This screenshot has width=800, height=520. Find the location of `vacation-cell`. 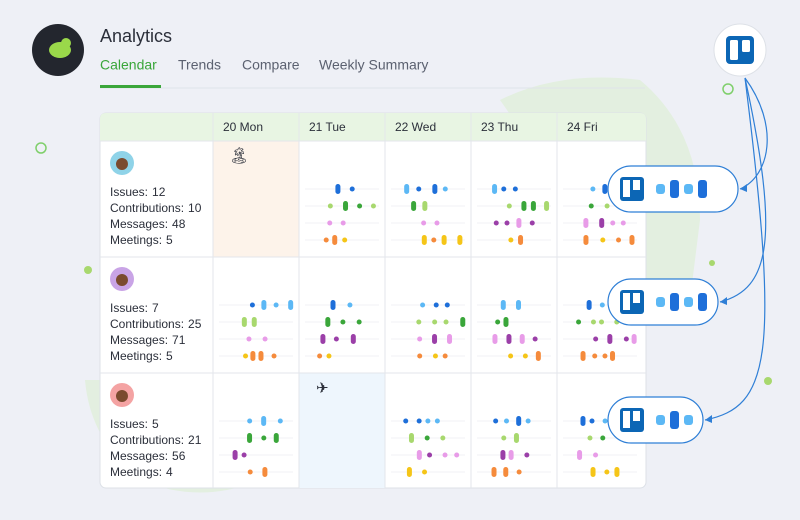

vacation-cell is located at coordinates (256, 199).